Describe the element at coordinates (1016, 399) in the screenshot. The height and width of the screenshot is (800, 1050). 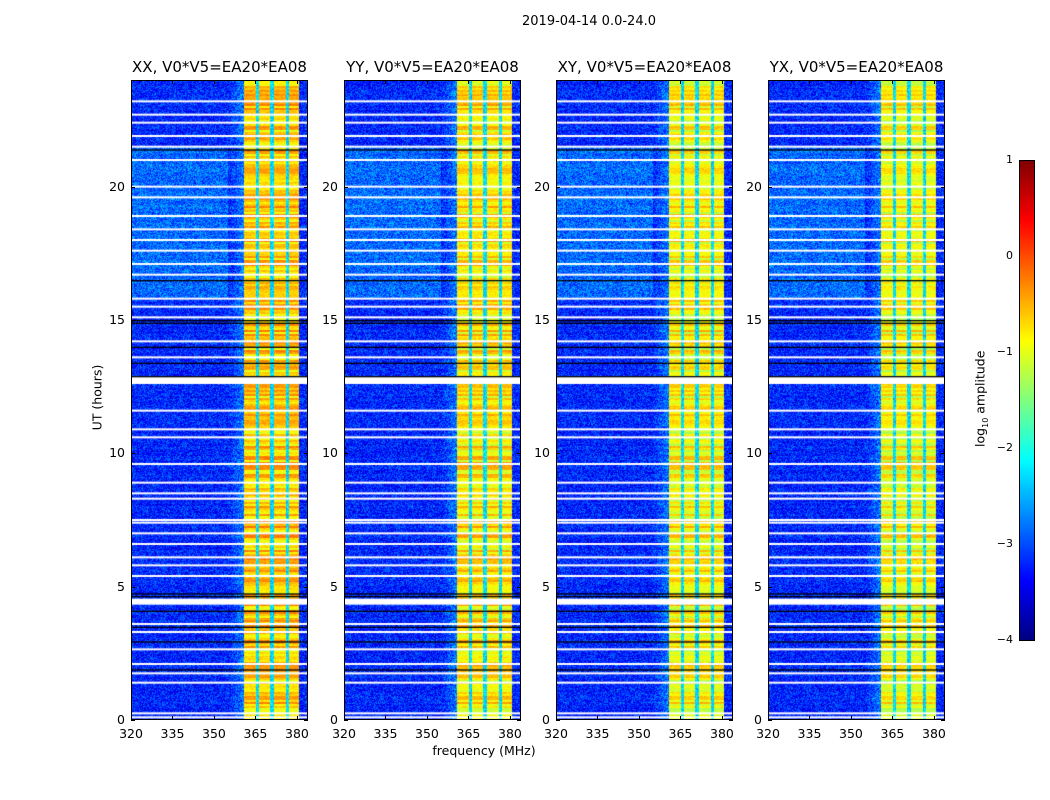
I see `colorbar: 1 0 −1 −2 −3 −4` at that location.